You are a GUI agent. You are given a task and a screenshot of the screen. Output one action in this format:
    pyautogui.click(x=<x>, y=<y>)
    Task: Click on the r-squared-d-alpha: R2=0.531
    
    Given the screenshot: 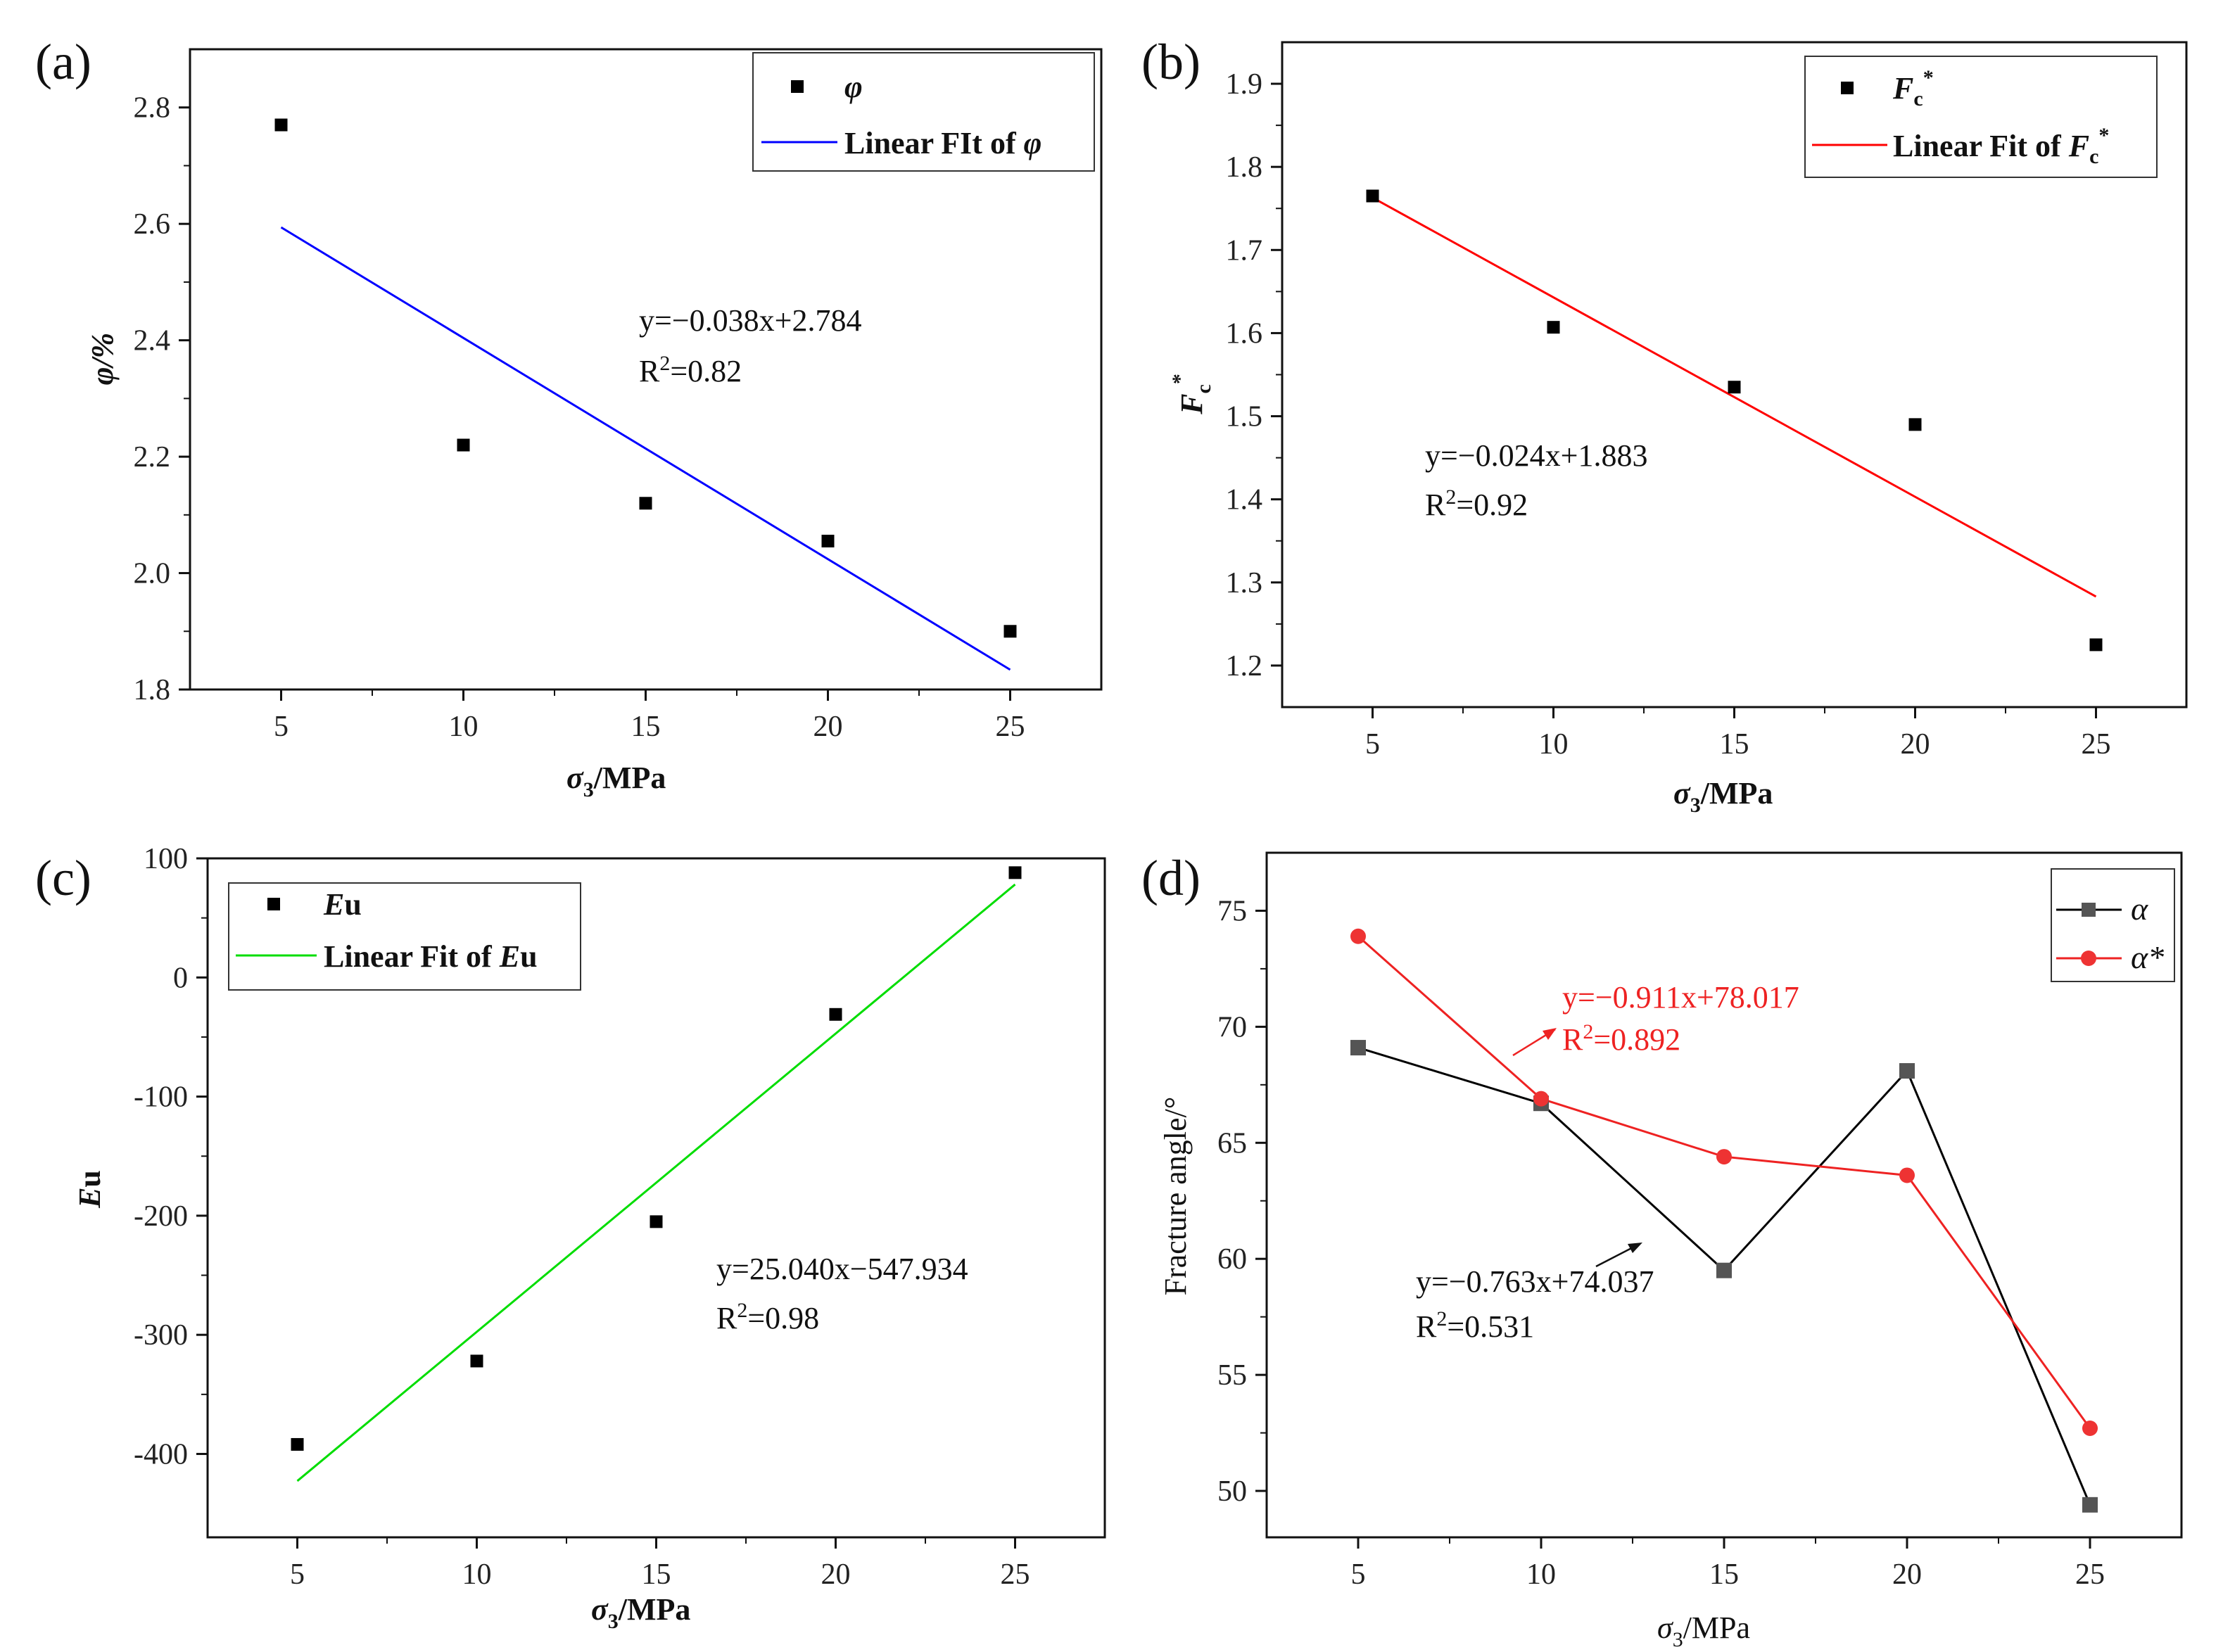 What is the action you would take?
    pyautogui.click(x=1475, y=1325)
    